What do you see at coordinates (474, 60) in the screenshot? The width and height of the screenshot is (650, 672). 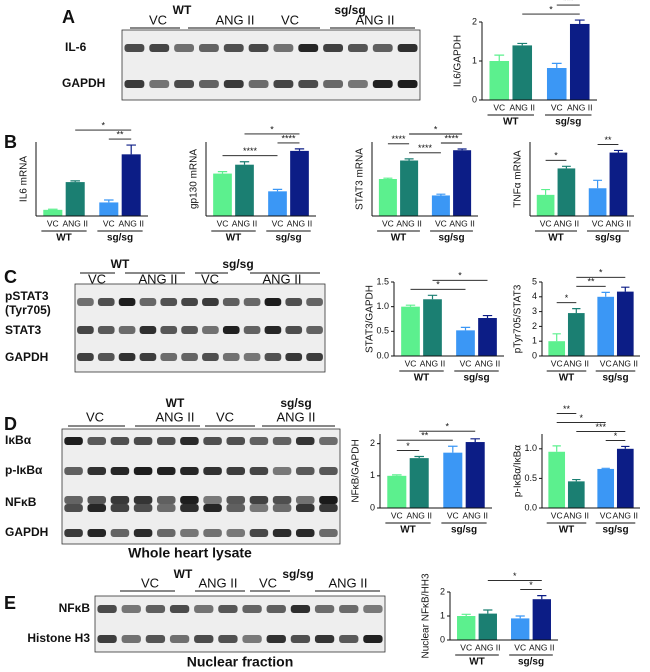 I see `y-tick-label: 1` at bounding box center [474, 60].